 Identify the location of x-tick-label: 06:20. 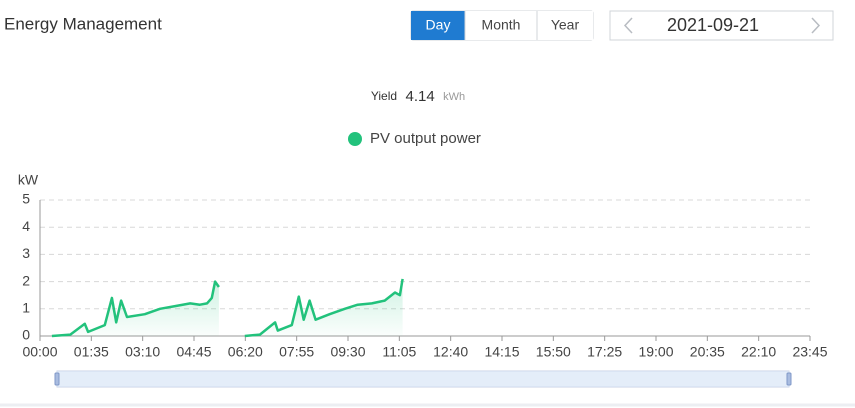
(245, 352).